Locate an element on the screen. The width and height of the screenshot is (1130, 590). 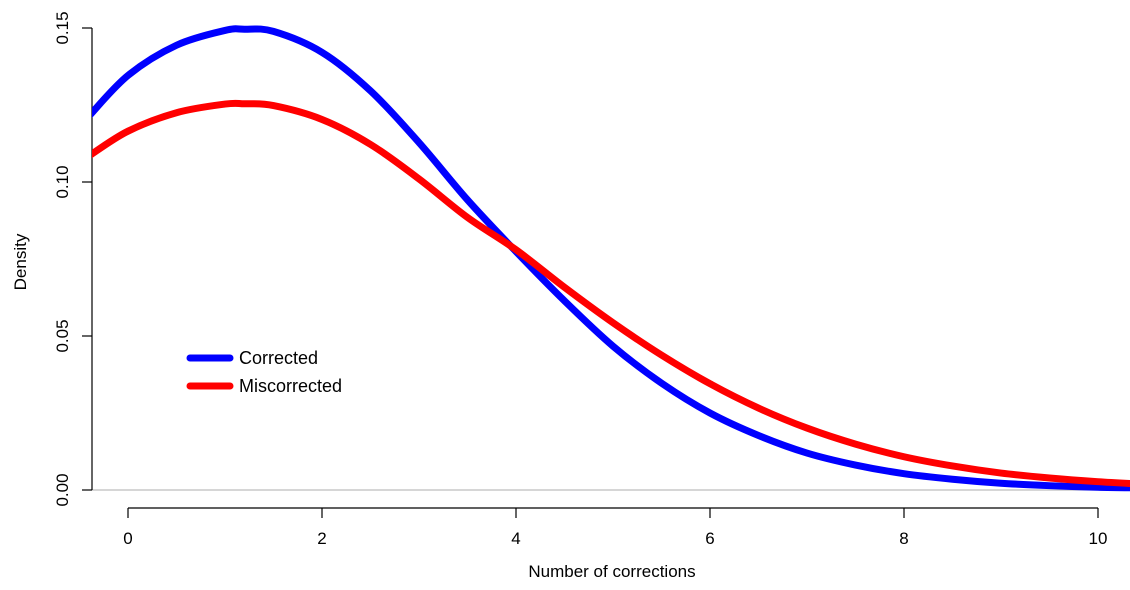
legend-label-miscorrected: Miscorrected is located at coordinates (290, 386).